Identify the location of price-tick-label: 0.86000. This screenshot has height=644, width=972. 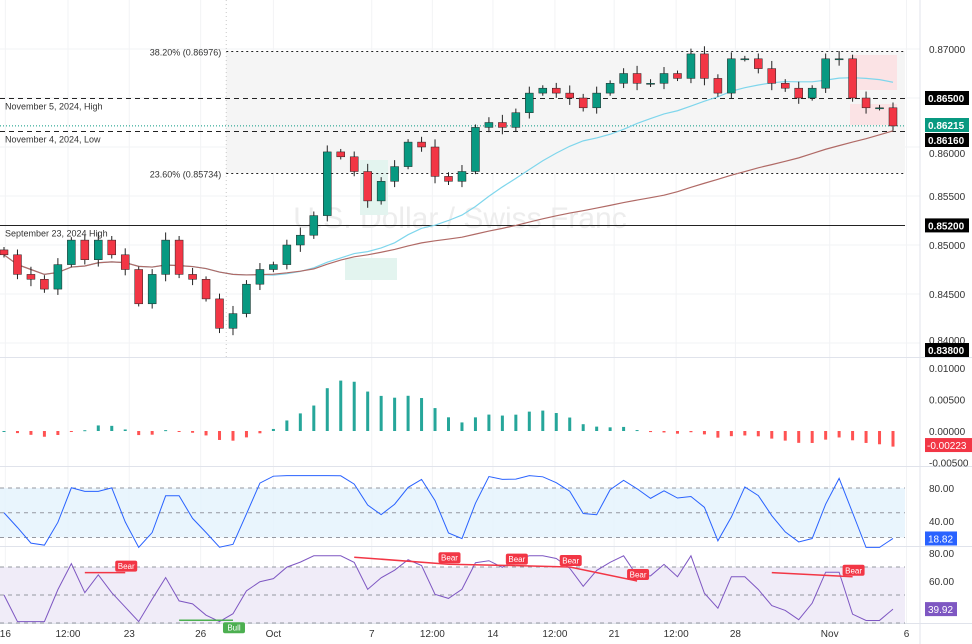
(947, 154).